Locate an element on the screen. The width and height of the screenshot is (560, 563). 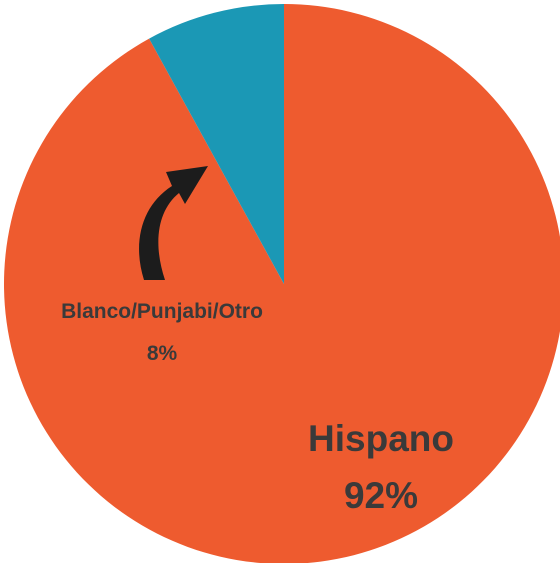
slice-value-hispano: 92% is located at coordinates (381, 495).